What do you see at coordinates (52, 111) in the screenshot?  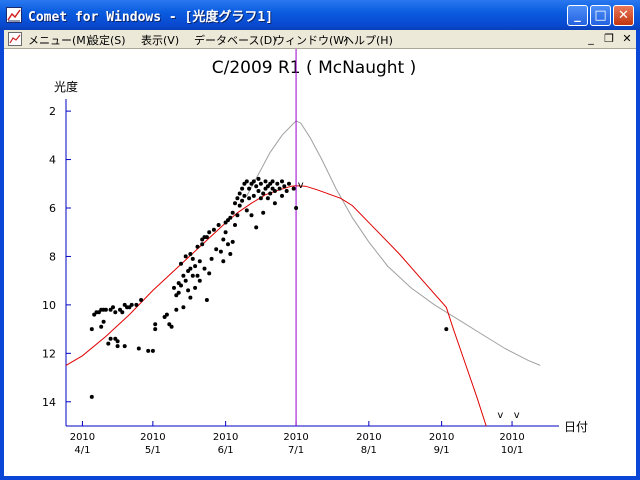 I see `y-tick-label: 2` at bounding box center [52, 111].